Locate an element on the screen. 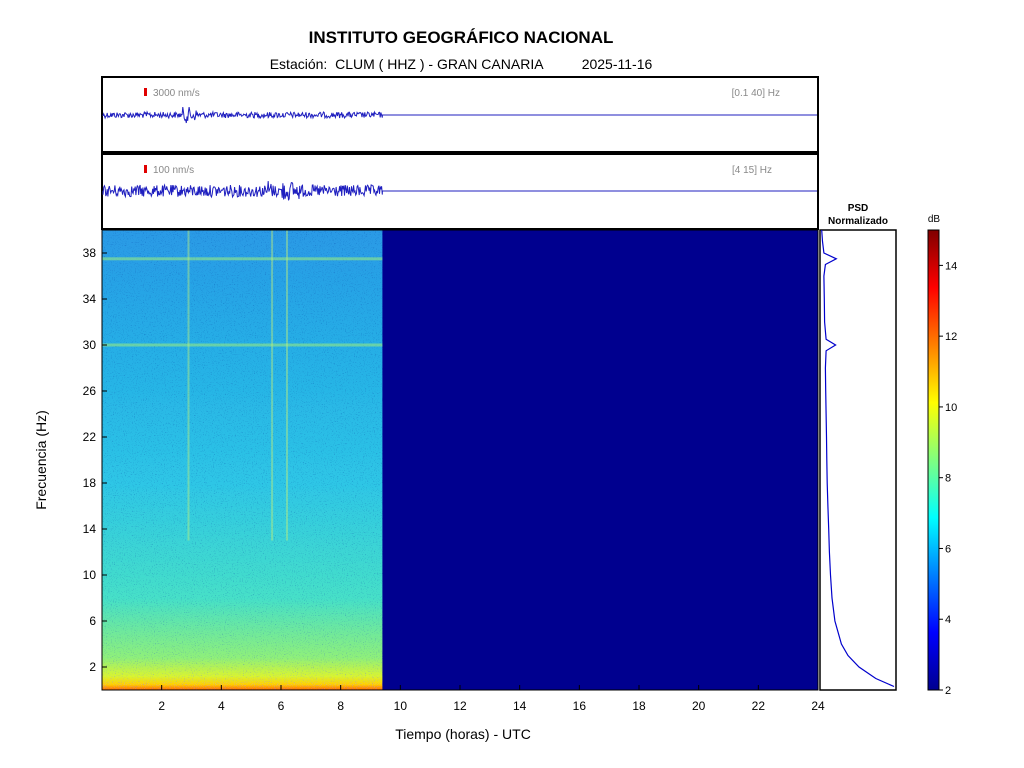  x-tick-label: 14 is located at coordinates (520, 706).